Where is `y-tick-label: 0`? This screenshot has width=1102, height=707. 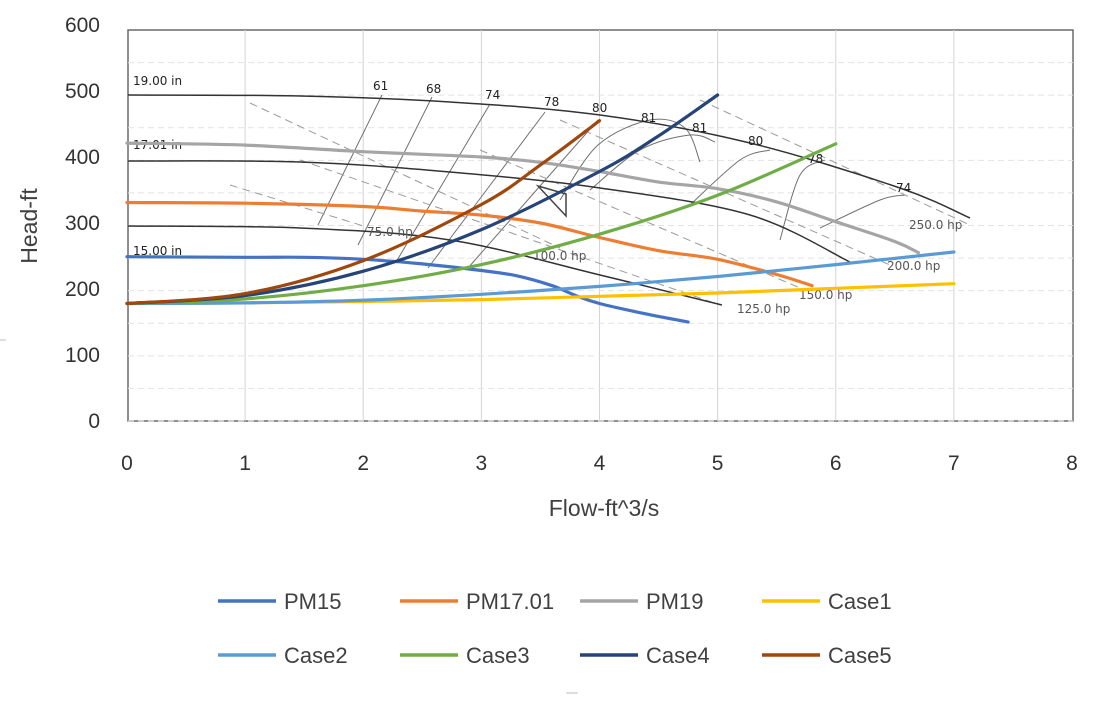 y-tick-label: 0 is located at coordinates (94, 421).